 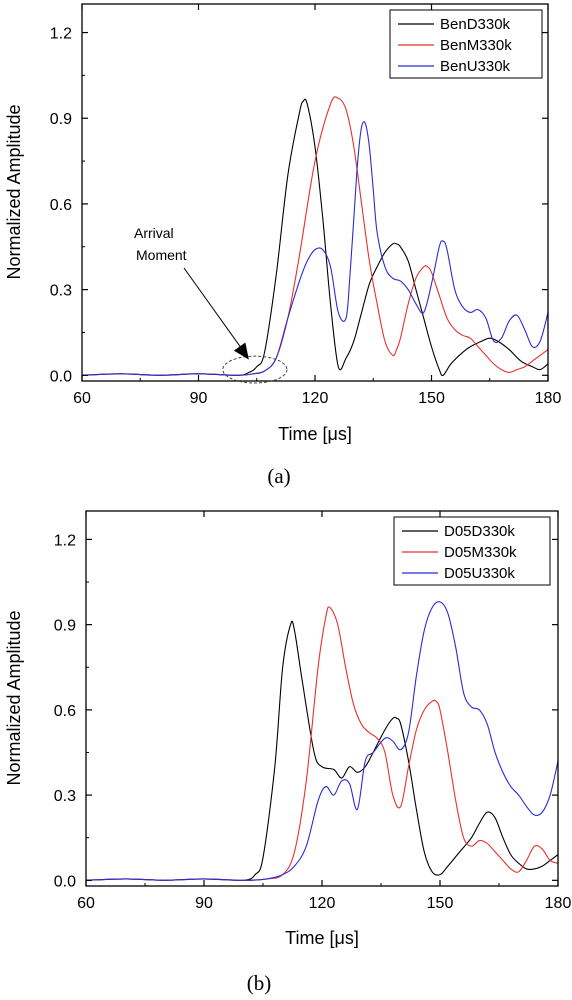 I want to click on legend-label: BenD330k, so click(x=475, y=24).